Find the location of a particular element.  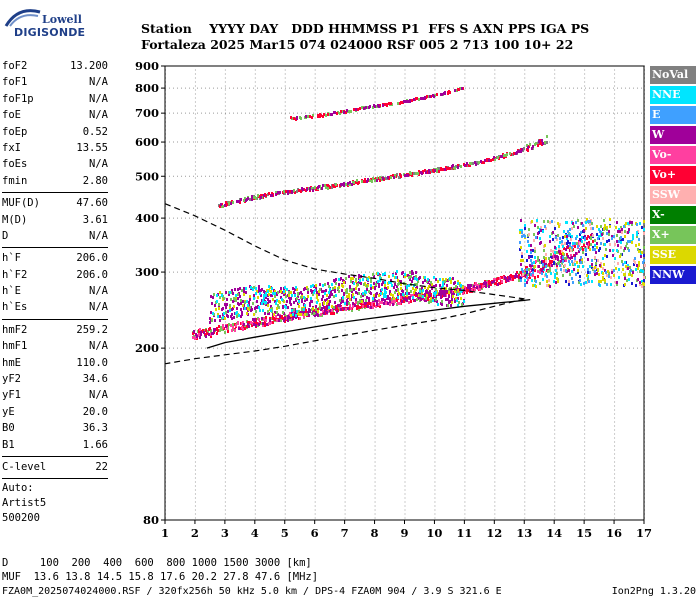

param-label: fxI is located at coordinates (11, 147).